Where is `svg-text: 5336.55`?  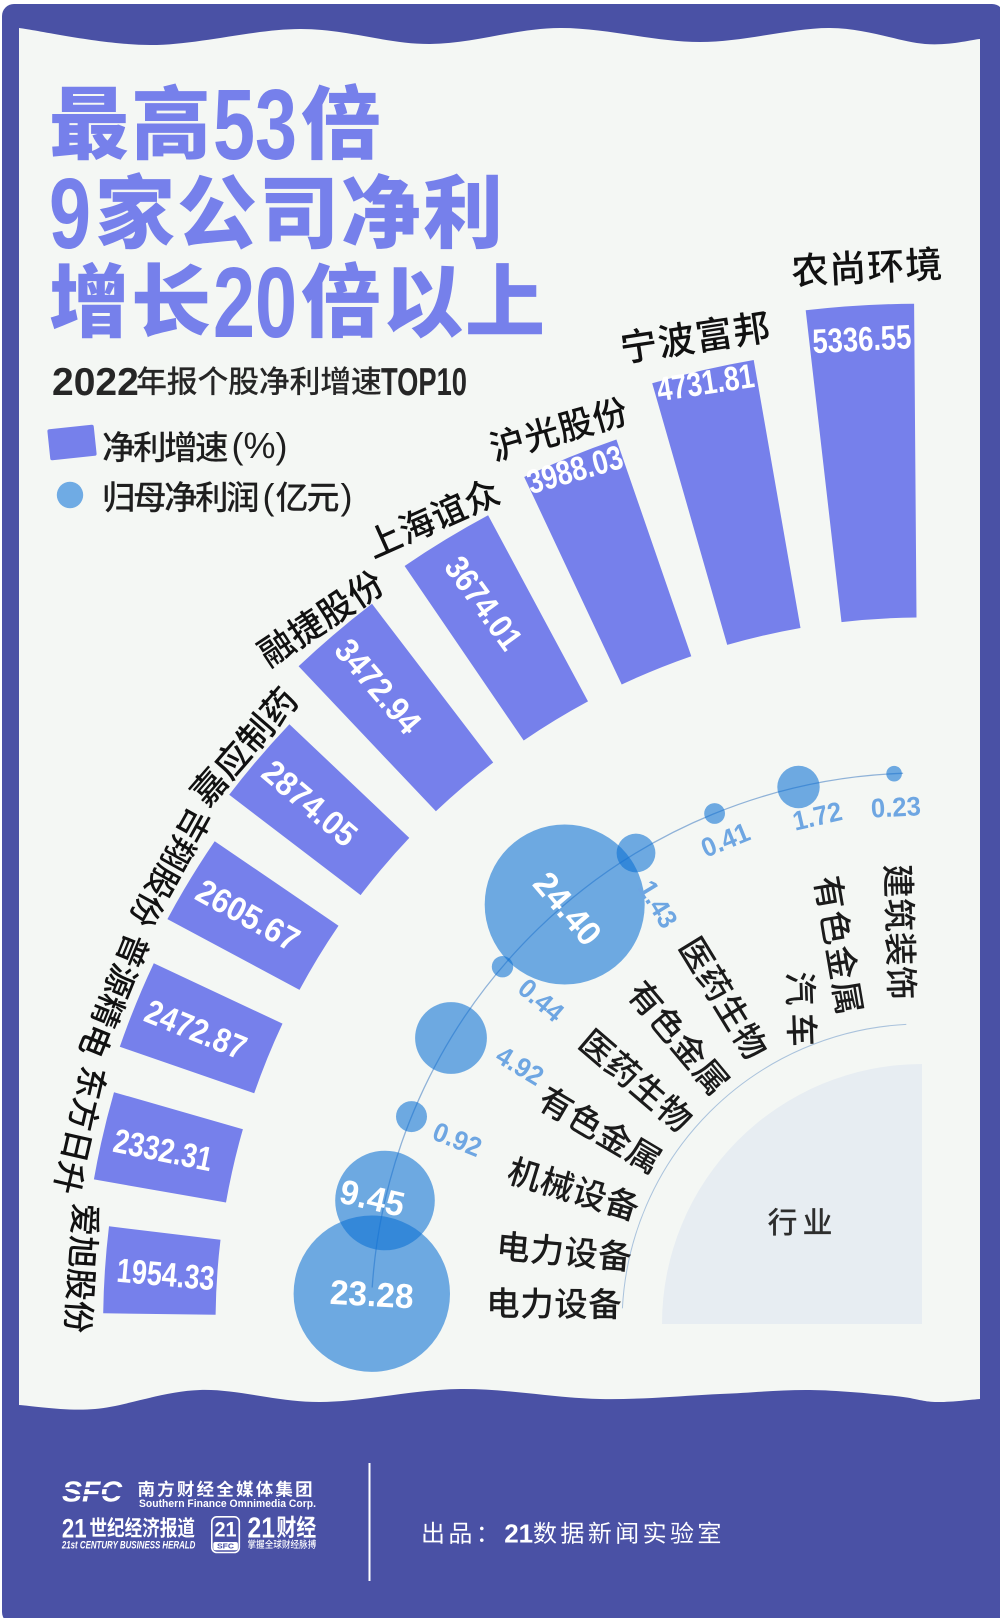 svg-text: 5336.55 is located at coordinates (861, 339).